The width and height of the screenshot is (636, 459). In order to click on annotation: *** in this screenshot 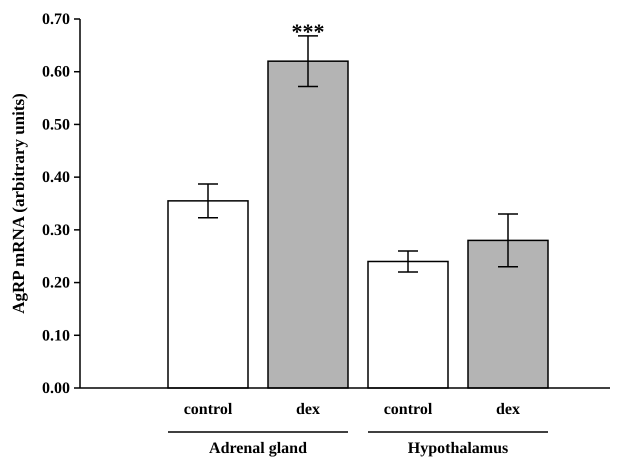, I will do `click(308, 31)`.